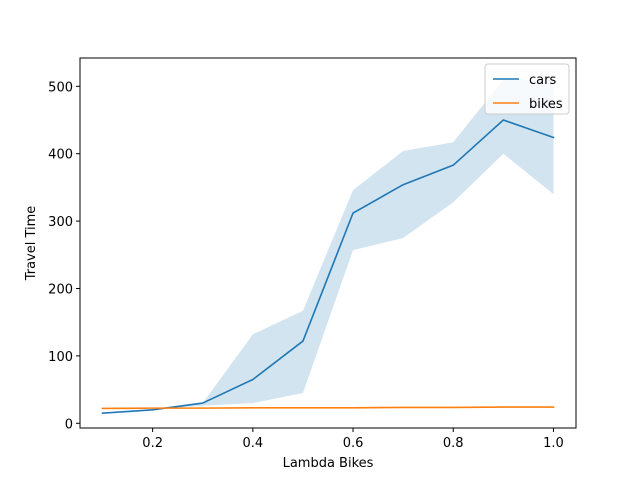 Image resolution: width=640 pixels, height=480 pixels. I want to click on y-tick-label: 100, so click(60, 357).